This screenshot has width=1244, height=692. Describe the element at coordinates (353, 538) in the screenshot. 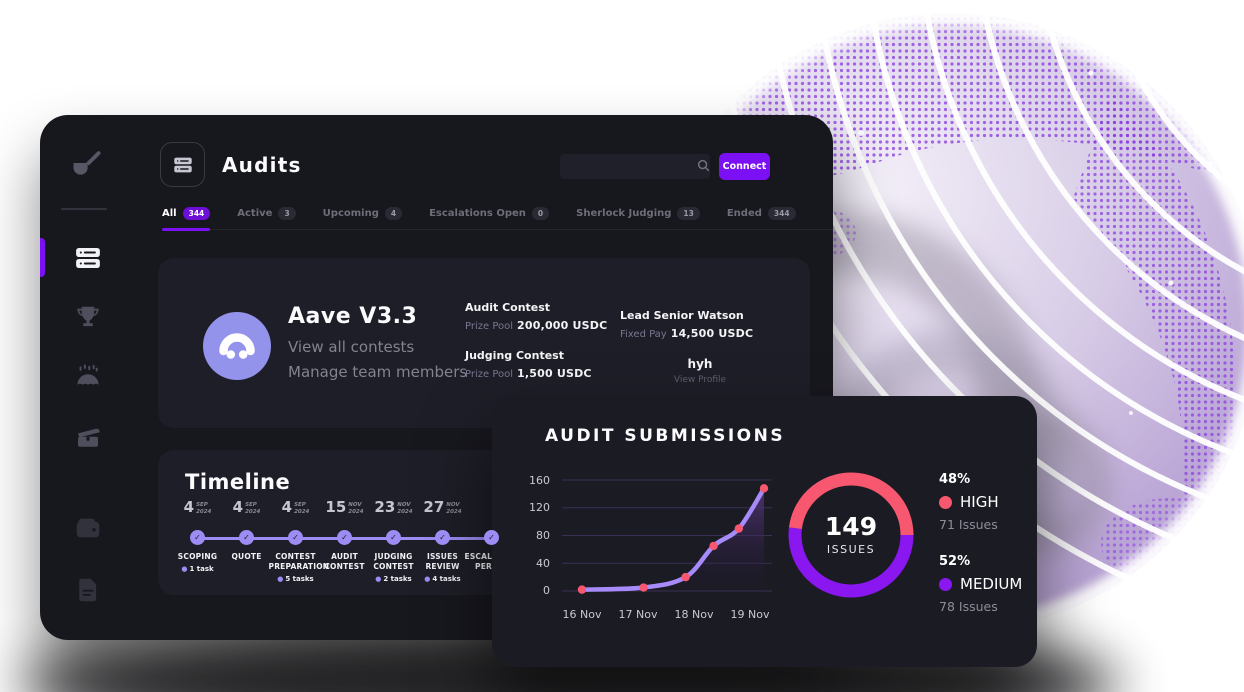

I see `timeline-connector-line` at that location.